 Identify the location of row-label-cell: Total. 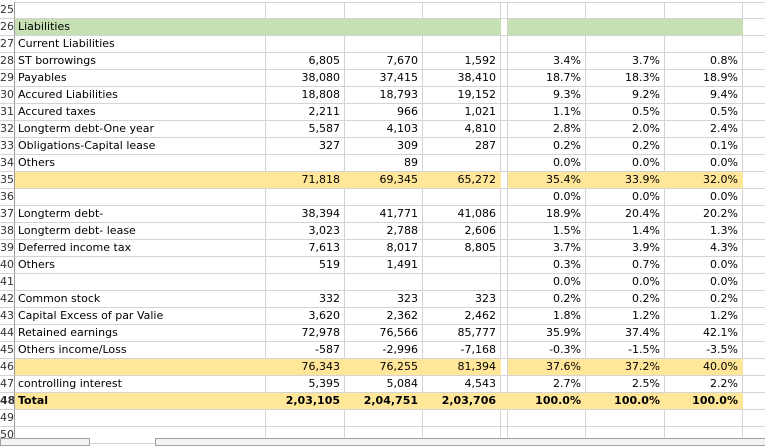
(140, 401).